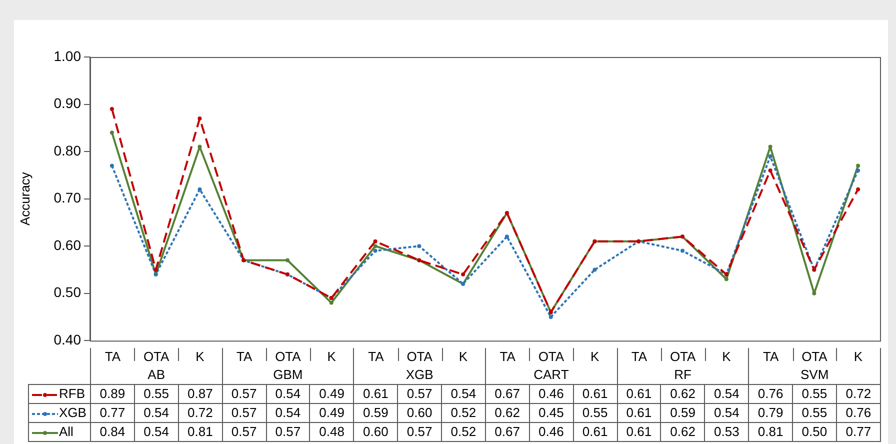 This screenshot has width=896, height=444. What do you see at coordinates (770, 394) in the screenshot?
I see `data-label: 0.76` at bounding box center [770, 394].